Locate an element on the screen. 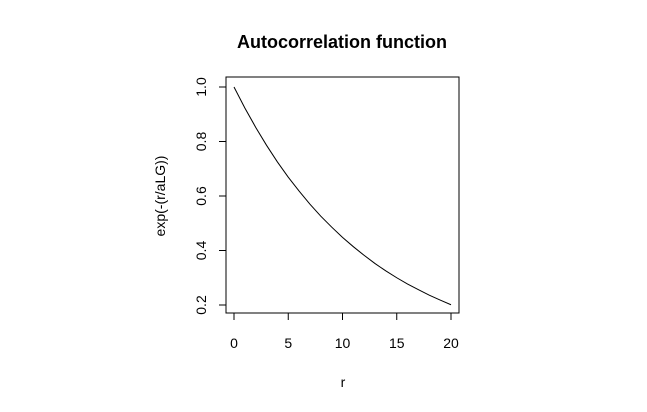  y-axis: 0.2 0.4 0.6 0.8 1.0 is located at coordinates (210, 196).